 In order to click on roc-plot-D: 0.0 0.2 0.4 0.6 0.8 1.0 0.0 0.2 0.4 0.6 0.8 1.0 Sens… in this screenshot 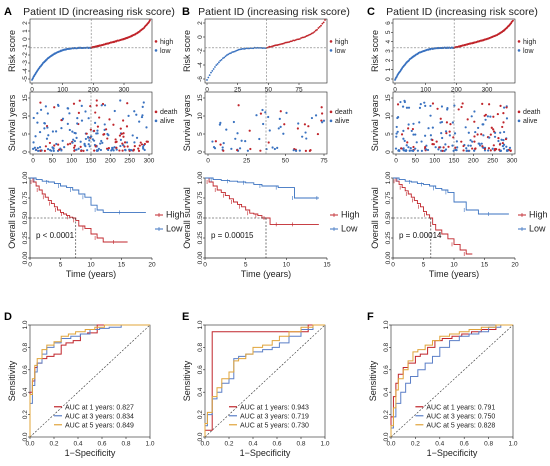, I will do `click(81, 389)`.